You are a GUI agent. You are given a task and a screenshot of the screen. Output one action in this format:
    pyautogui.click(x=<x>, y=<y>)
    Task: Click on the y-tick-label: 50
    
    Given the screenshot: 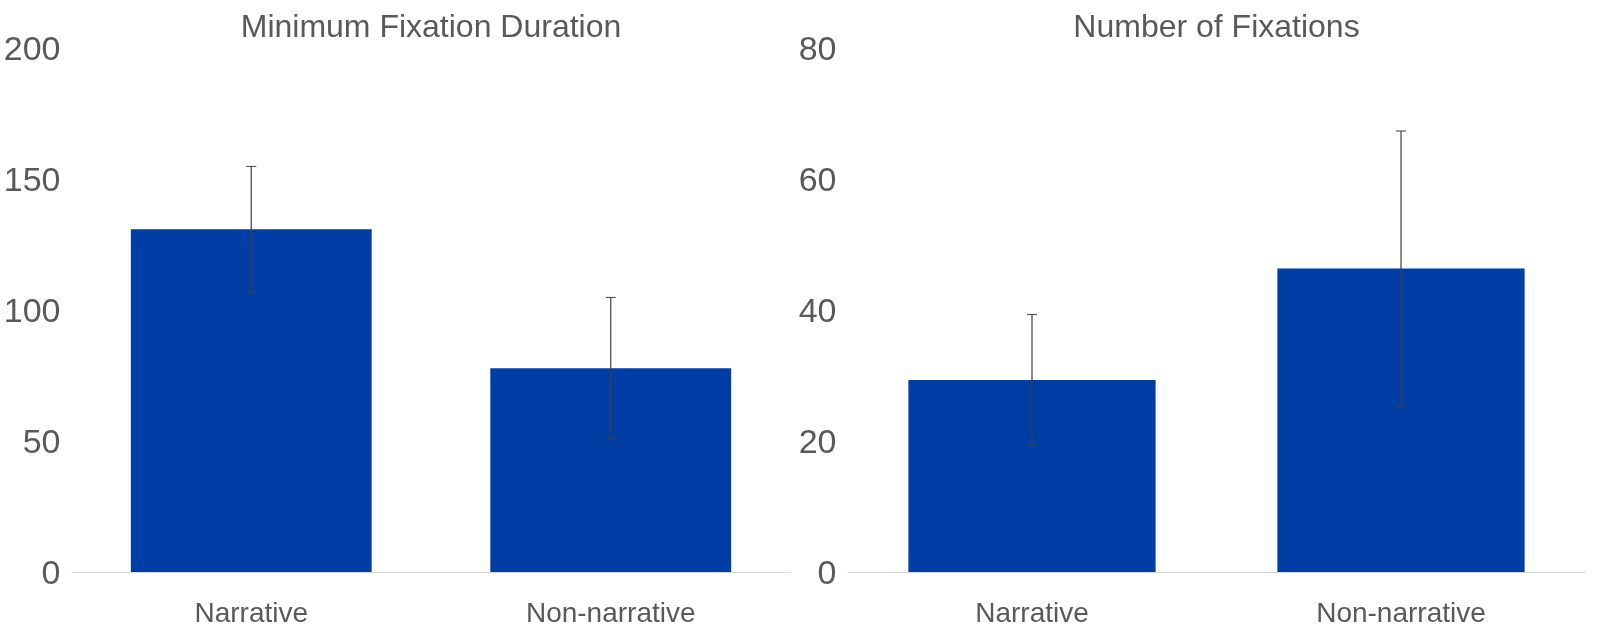 What is the action you would take?
    pyautogui.click(x=41, y=441)
    